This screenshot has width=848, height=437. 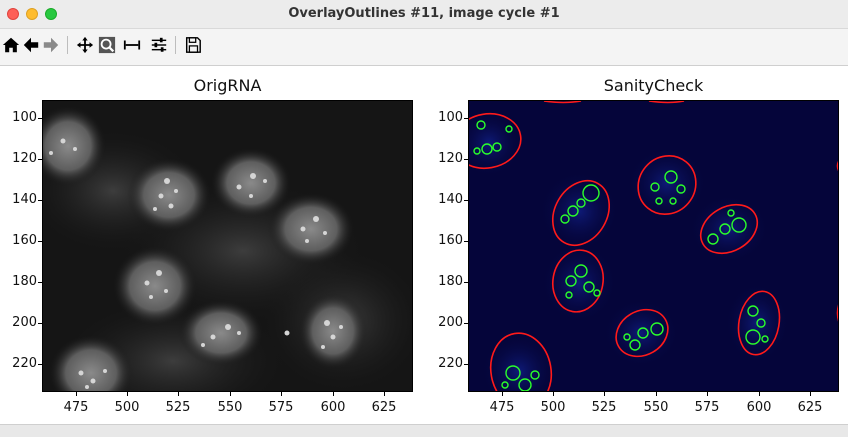 I want to click on pan-button, so click(x=85, y=45).